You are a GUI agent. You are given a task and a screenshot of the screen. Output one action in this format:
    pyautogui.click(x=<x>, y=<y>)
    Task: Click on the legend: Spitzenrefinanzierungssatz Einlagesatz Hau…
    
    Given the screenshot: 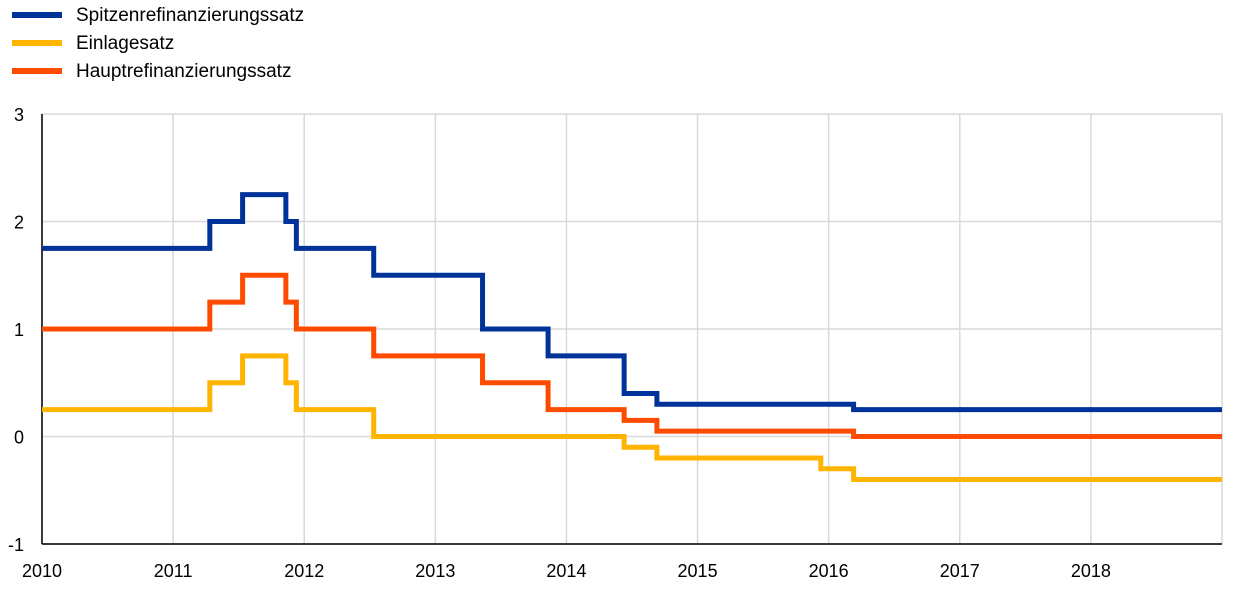 What is the action you would take?
    pyautogui.click(x=158, y=43)
    